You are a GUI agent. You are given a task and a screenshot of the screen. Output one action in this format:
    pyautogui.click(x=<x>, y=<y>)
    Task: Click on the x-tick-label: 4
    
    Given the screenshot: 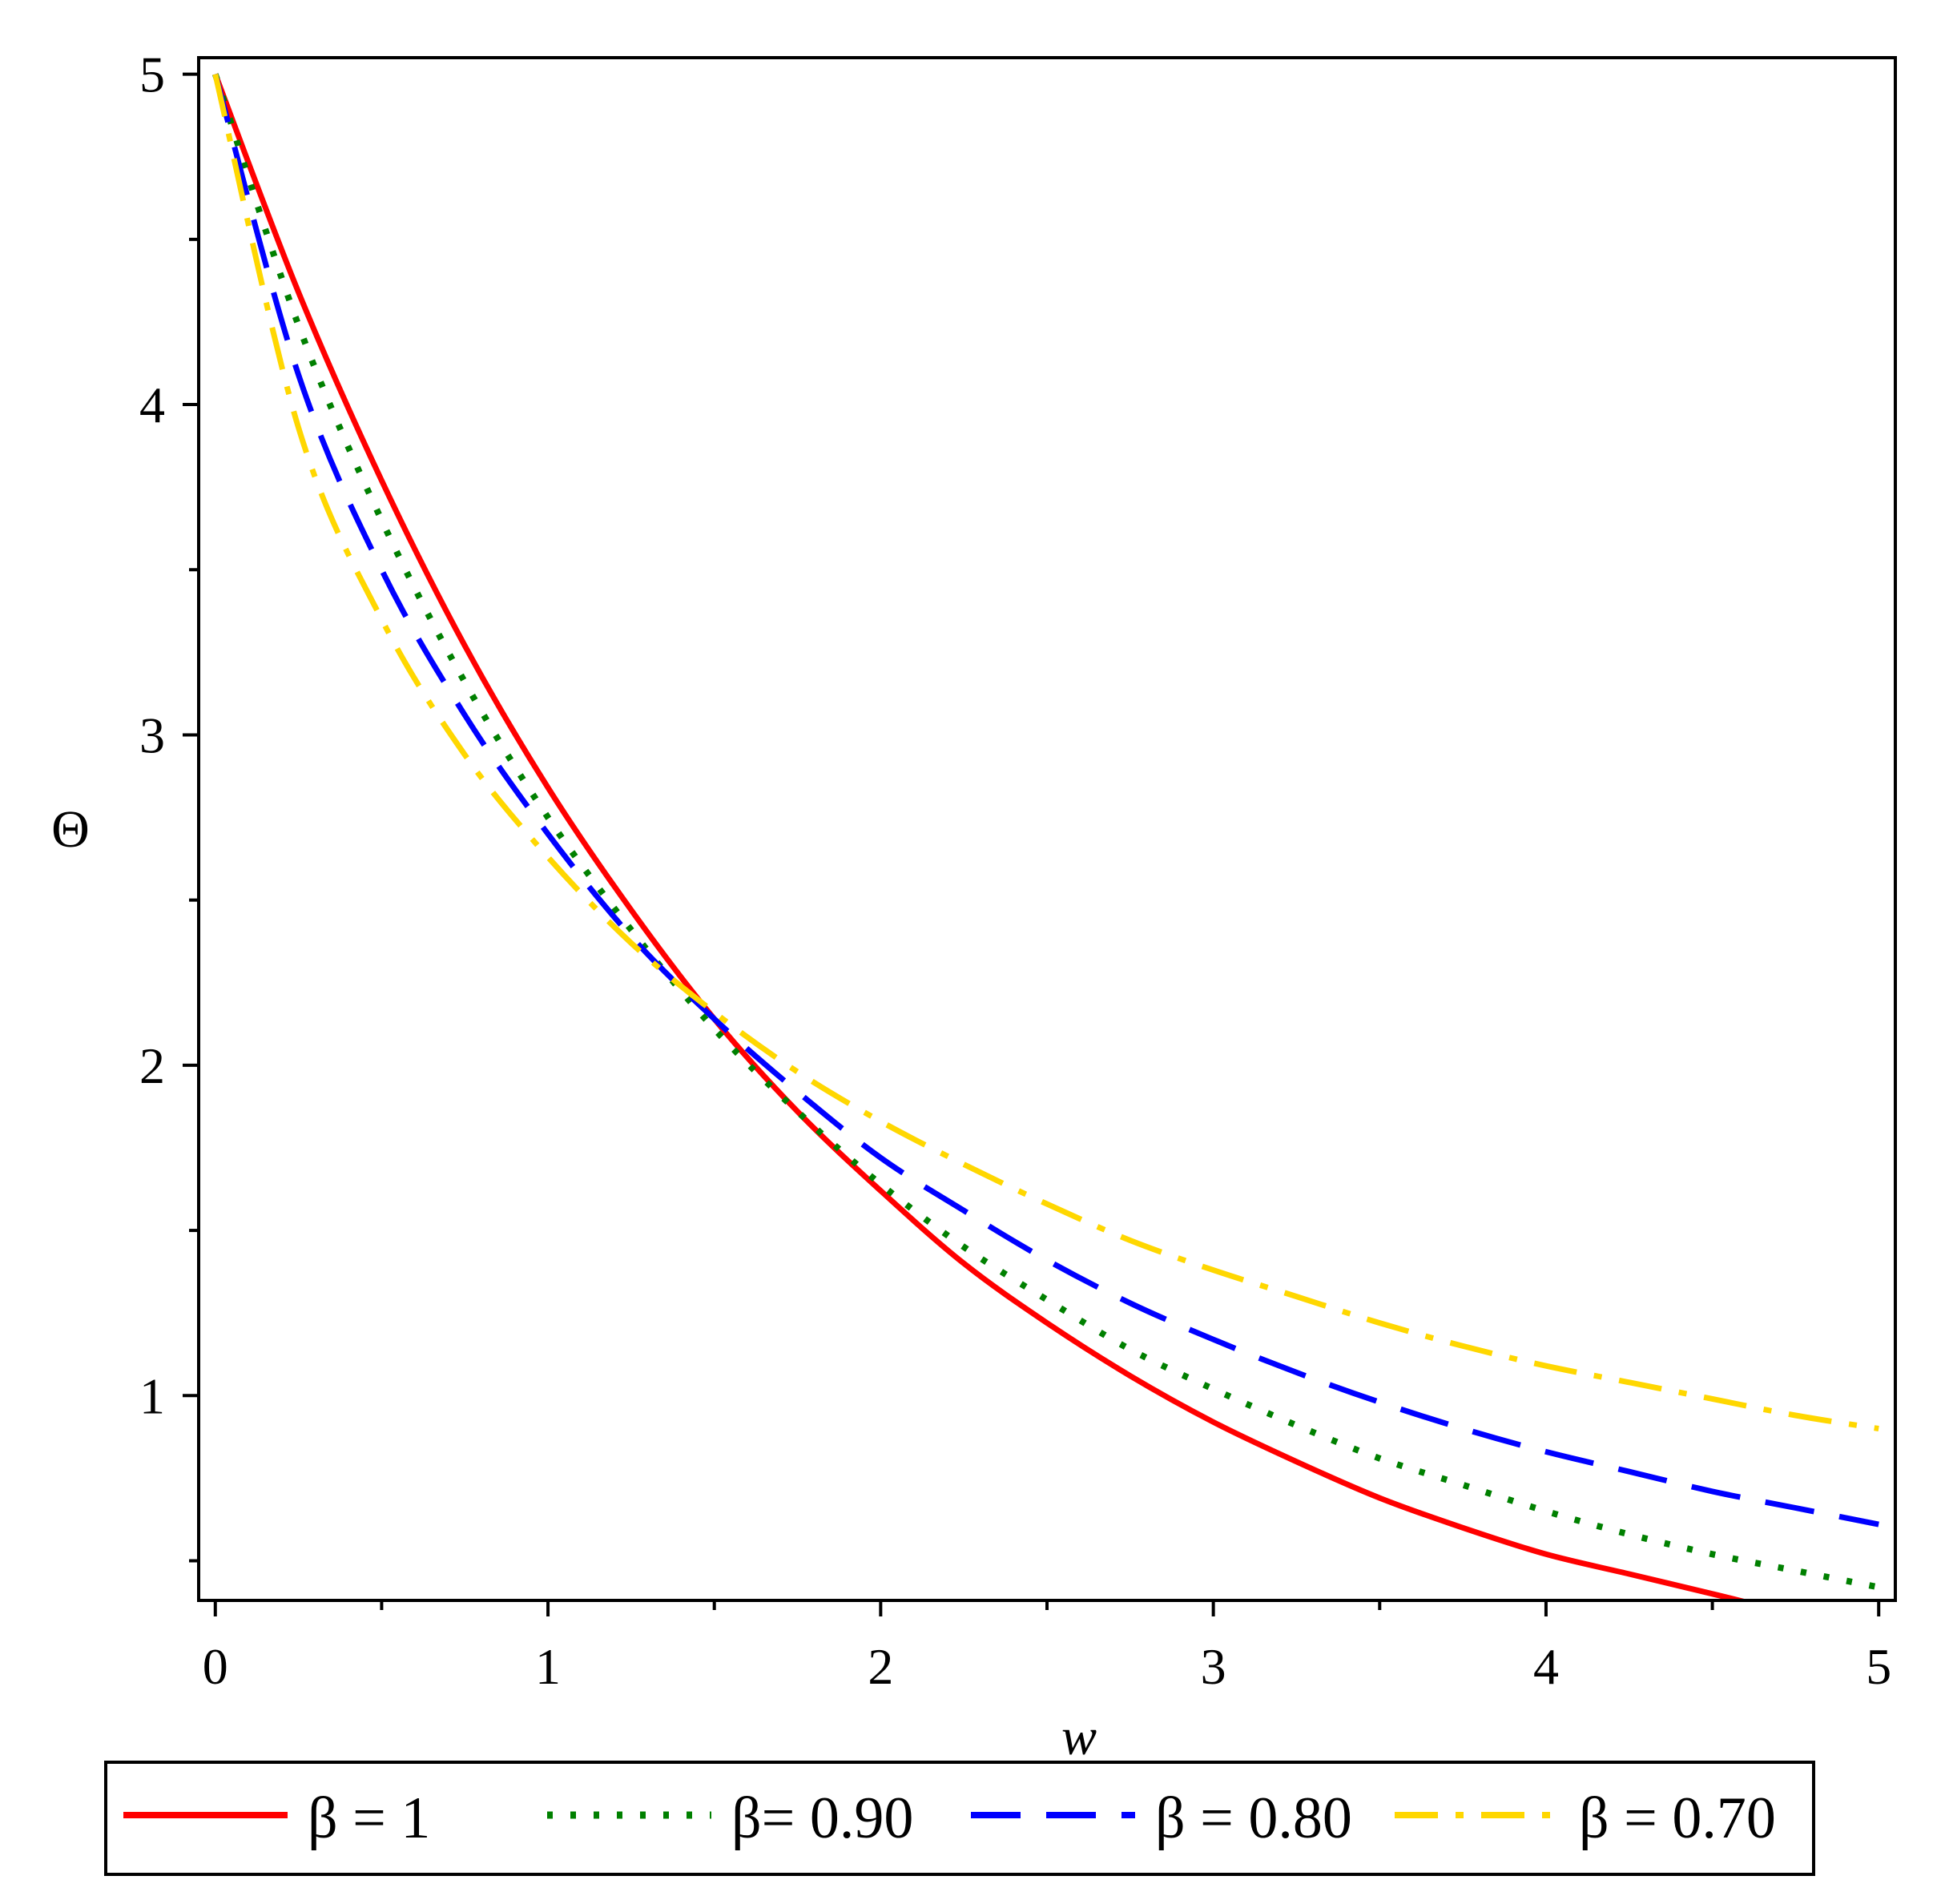 What is the action you would take?
    pyautogui.click(x=1546, y=1666)
    